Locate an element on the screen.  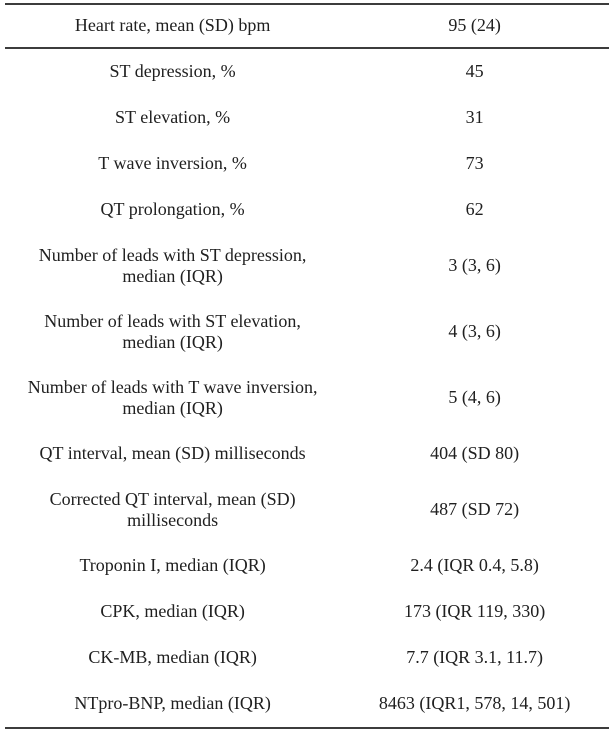
table-row: Heart rate, mean (SD) bpm 95 (24) is located at coordinates (307, 27).